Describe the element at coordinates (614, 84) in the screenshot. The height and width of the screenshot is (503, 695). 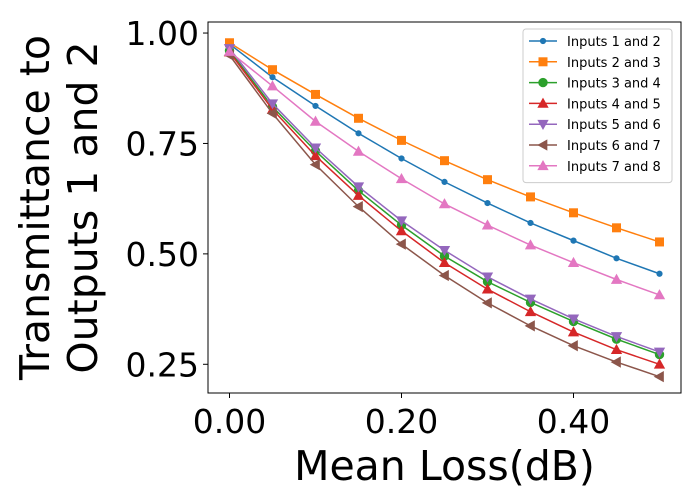
I see `legend-label: Inputs 3 and 4` at that location.